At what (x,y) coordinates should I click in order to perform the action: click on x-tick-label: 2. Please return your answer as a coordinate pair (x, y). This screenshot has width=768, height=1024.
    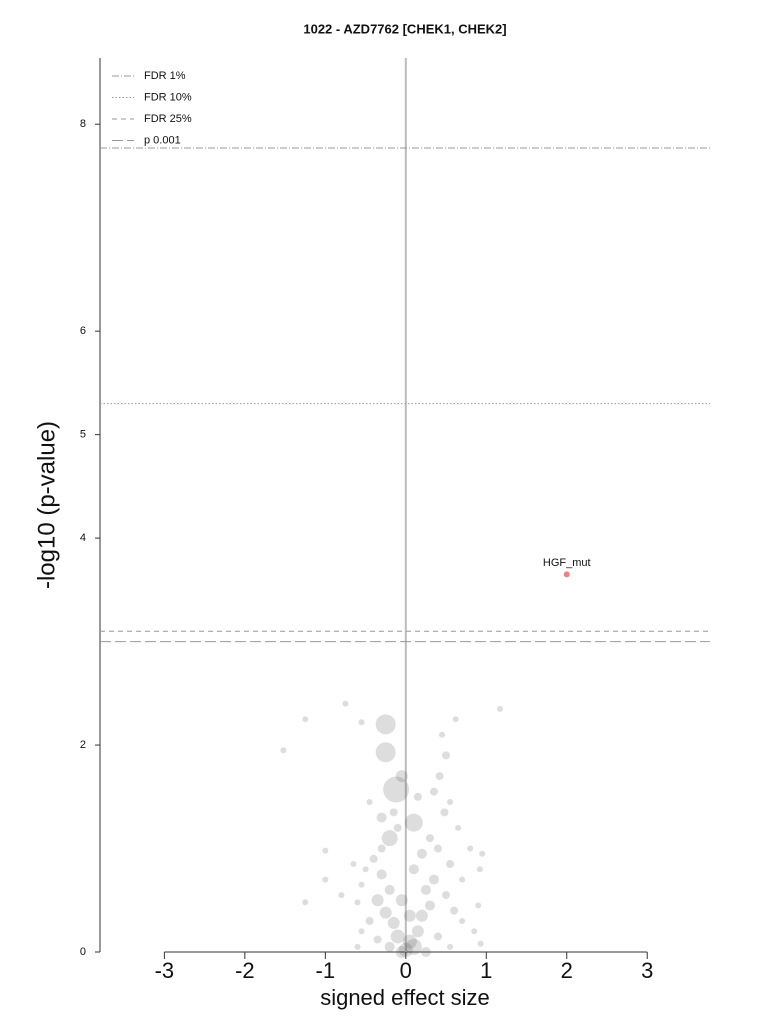
    Looking at the image, I should click on (567, 970).